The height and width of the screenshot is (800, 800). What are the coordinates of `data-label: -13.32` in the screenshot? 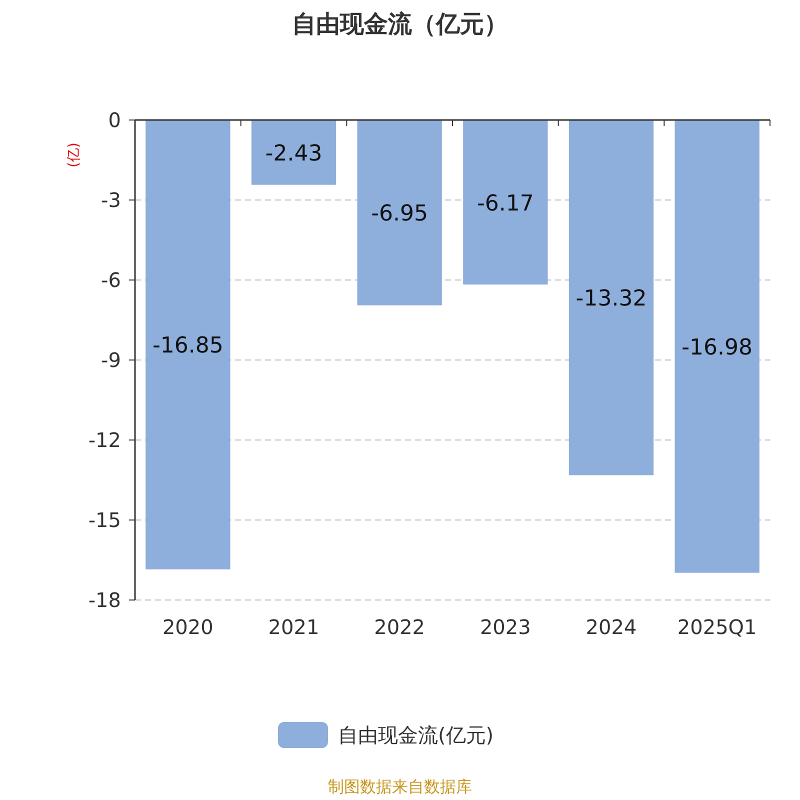 It's located at (611, 299).